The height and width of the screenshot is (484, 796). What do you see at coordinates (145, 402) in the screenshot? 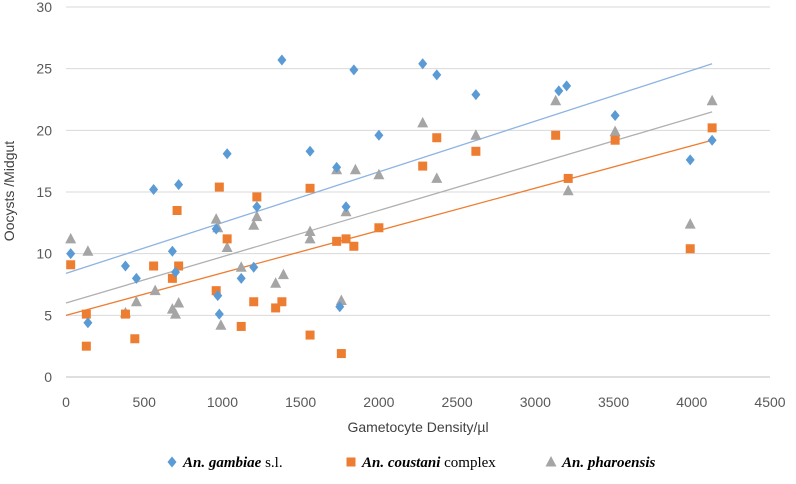
I see `x-tick-label: 500` at bounding box center [145, 402].